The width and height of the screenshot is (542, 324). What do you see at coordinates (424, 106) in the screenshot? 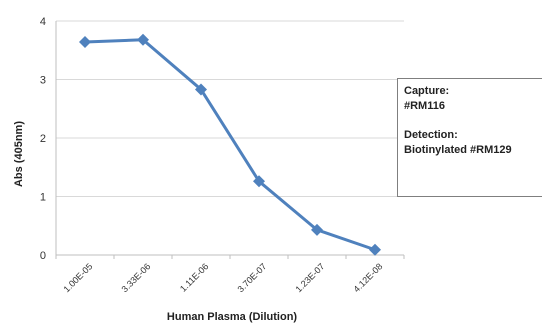
I see `capture-value: #RM116` at bounding box center [424, 106].